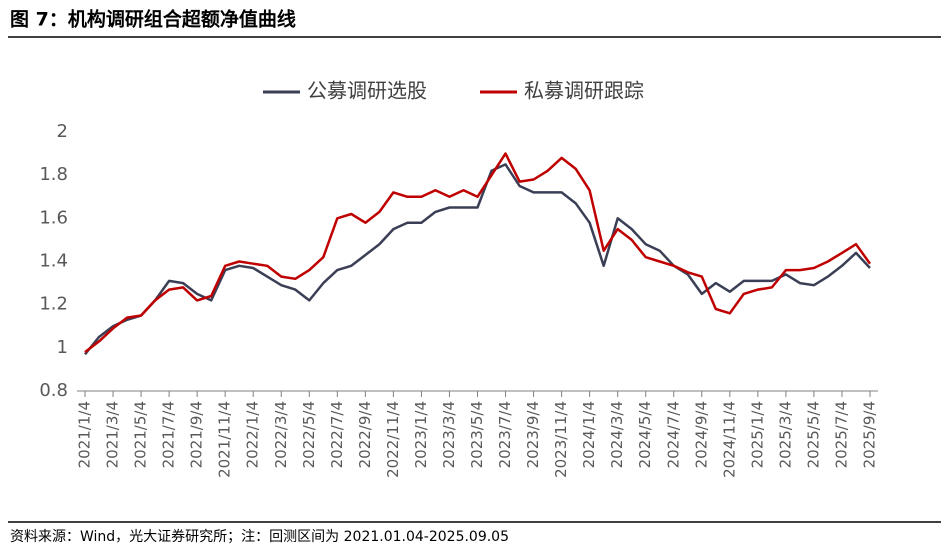 This screenshot has width=949, height=552. Describe the element at coordinates (141, 434) in the screenshot. I see `x-tick-label: 2021/5/4` at that location.